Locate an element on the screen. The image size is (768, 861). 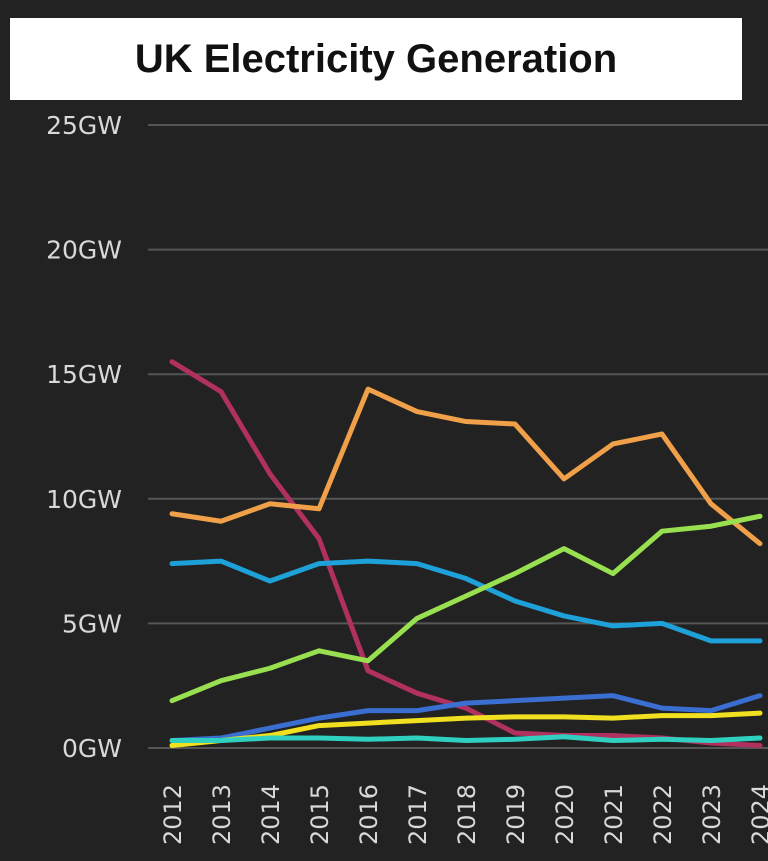
x-tick-label: 2017 is located at coordinates (418, 814).